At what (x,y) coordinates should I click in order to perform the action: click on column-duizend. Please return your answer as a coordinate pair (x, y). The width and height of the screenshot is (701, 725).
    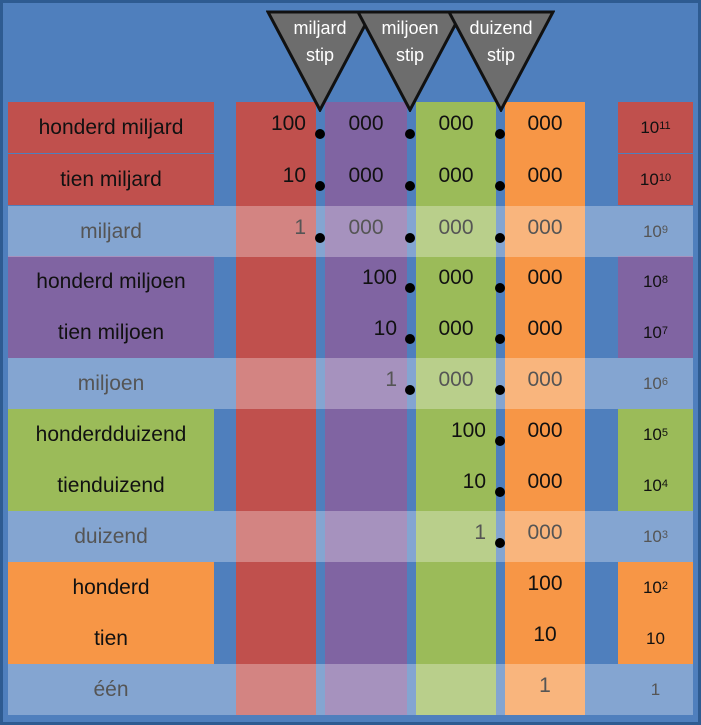
    Looking at the image, I should click on (456, 408).